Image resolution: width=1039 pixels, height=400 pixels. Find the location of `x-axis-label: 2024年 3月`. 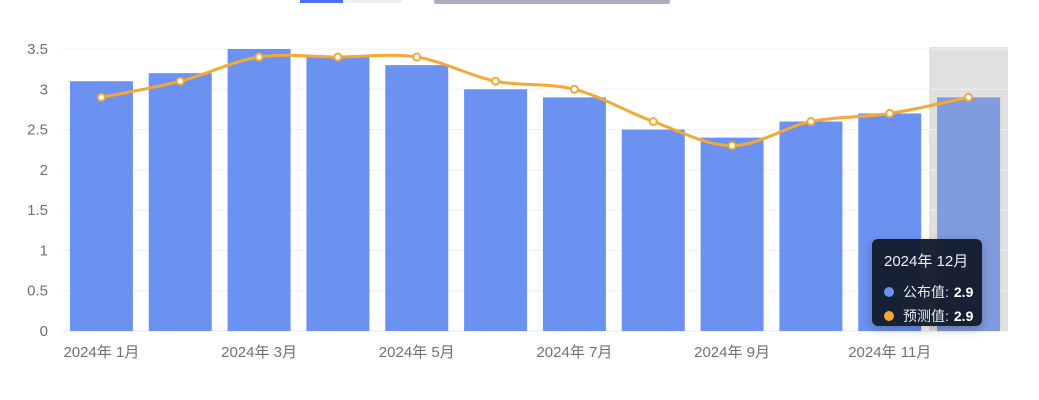

x-axis-label: 2024年 3月 is located at coordinates (259, 352).